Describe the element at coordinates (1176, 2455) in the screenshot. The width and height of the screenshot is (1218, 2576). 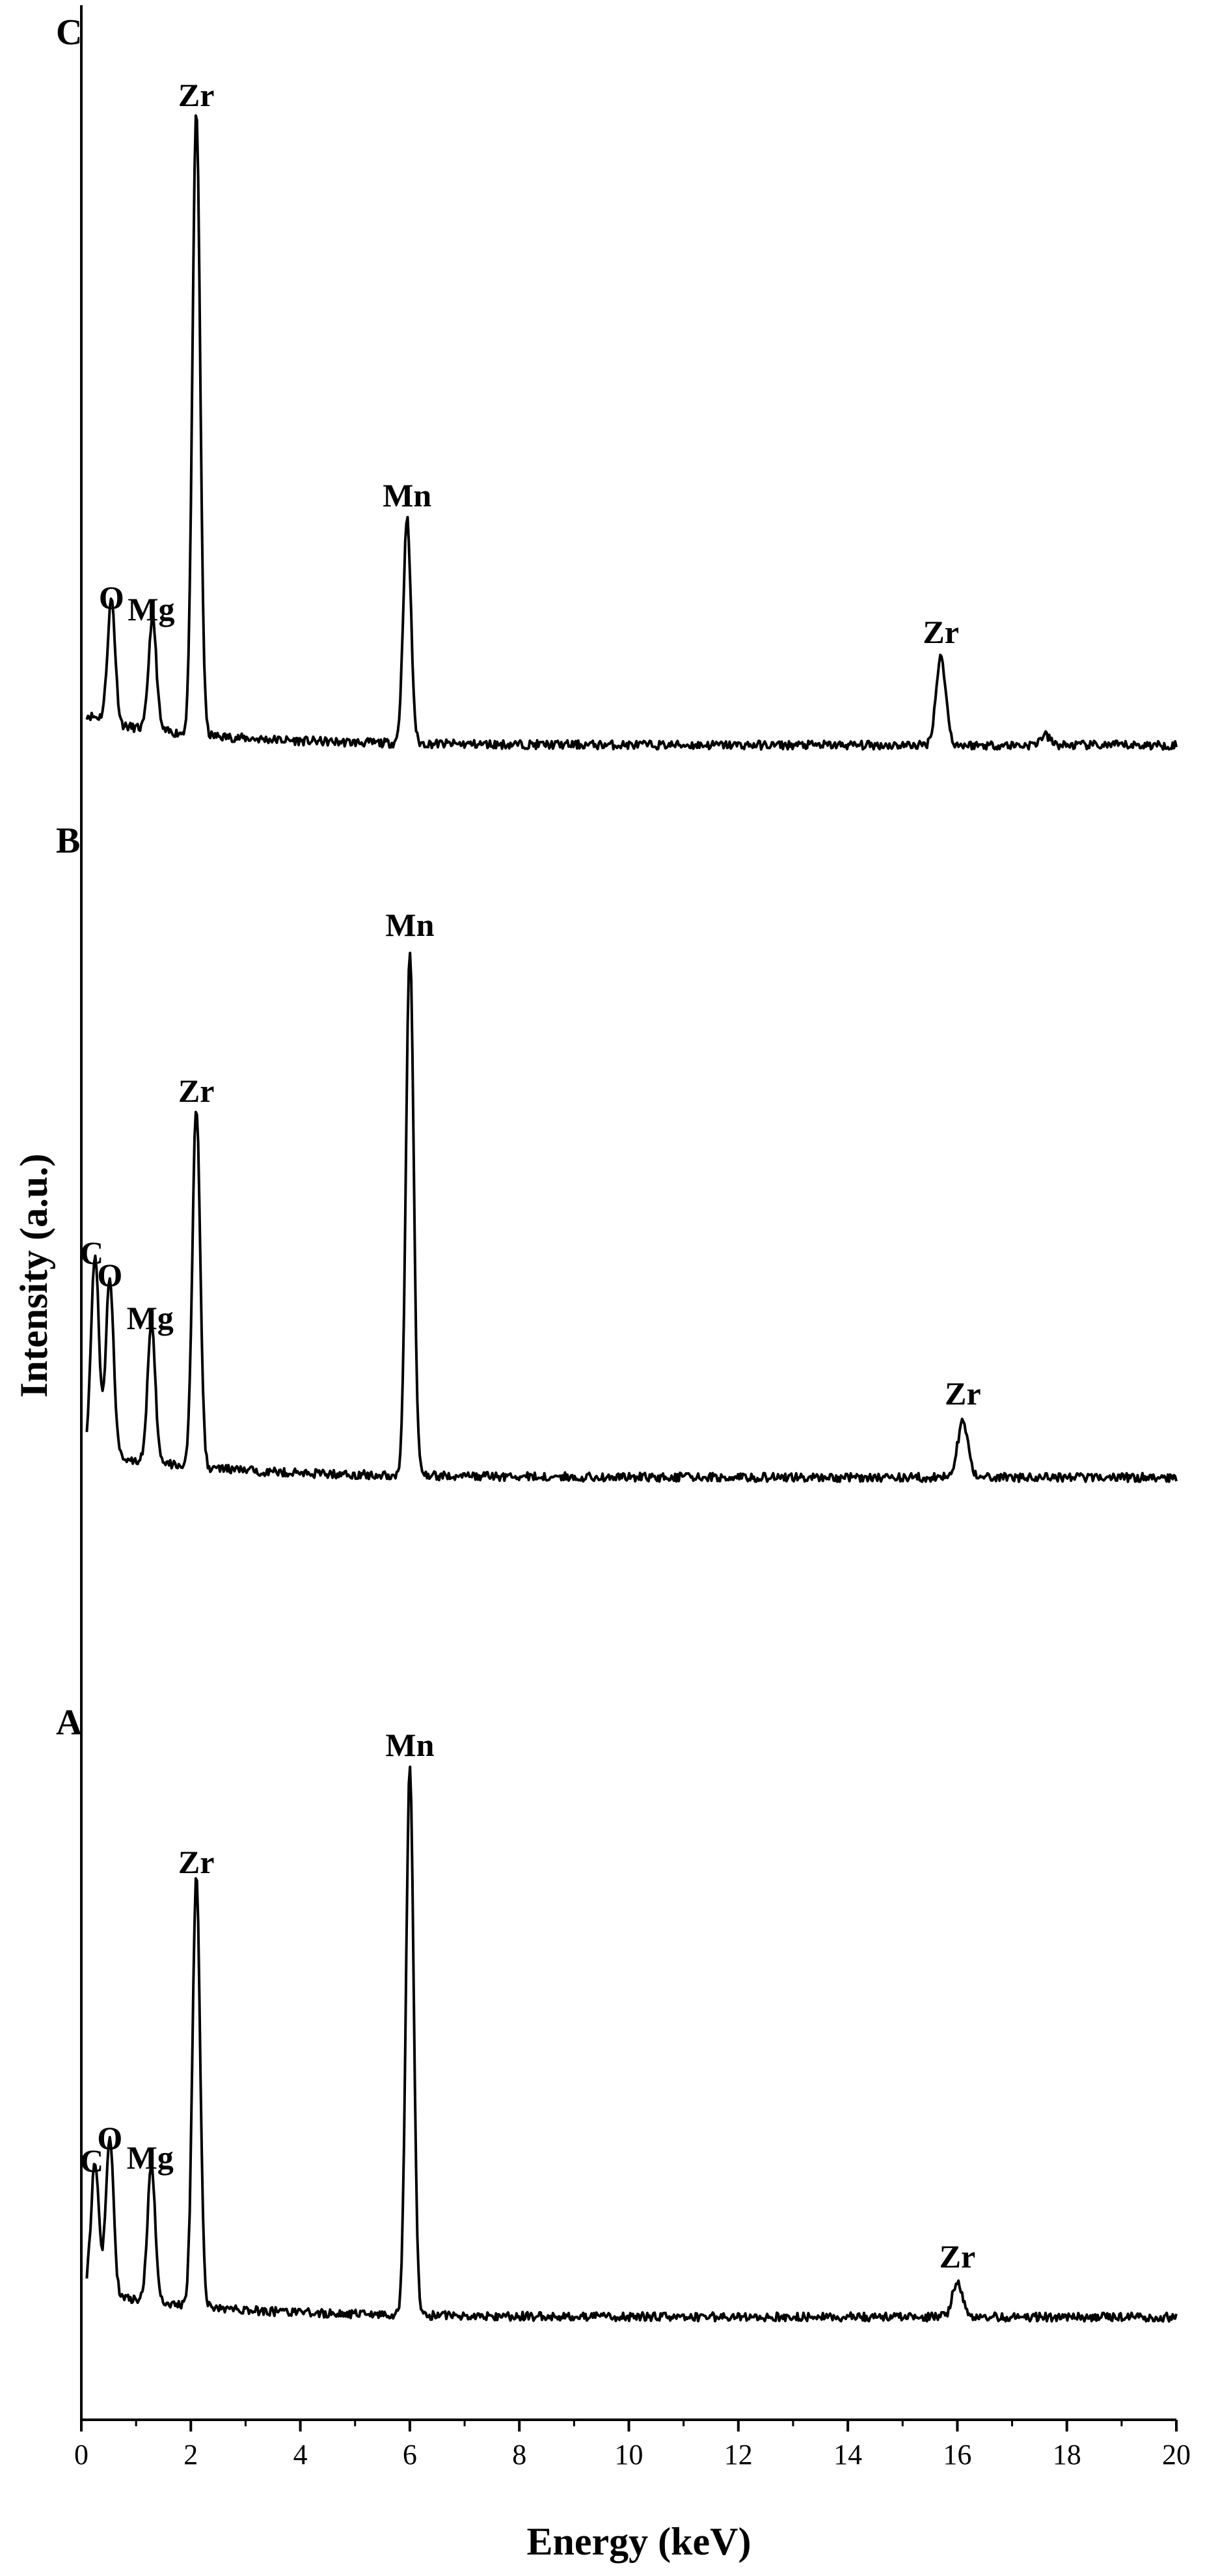
I see `x-tick-label-20: 20` at that location.